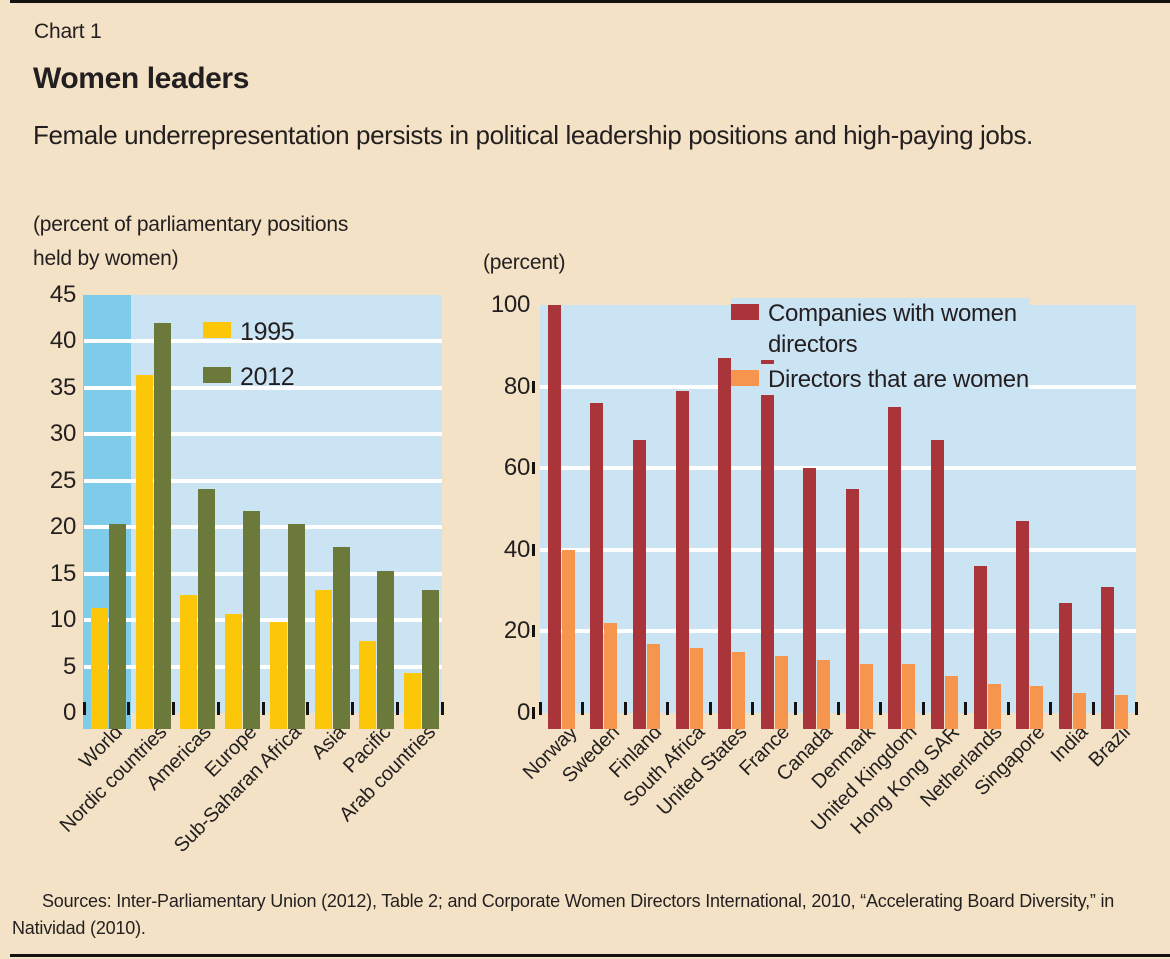 The width and height of the screenshot is (1170, 959). I want to click on top-rule, so click(590, 1).